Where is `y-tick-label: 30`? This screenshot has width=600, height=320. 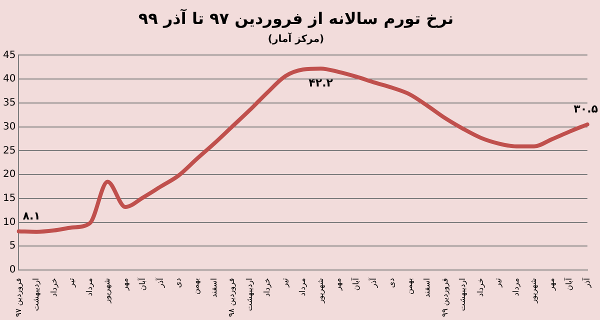 y-tick-label: 30 is located at coordinates (9, 126).